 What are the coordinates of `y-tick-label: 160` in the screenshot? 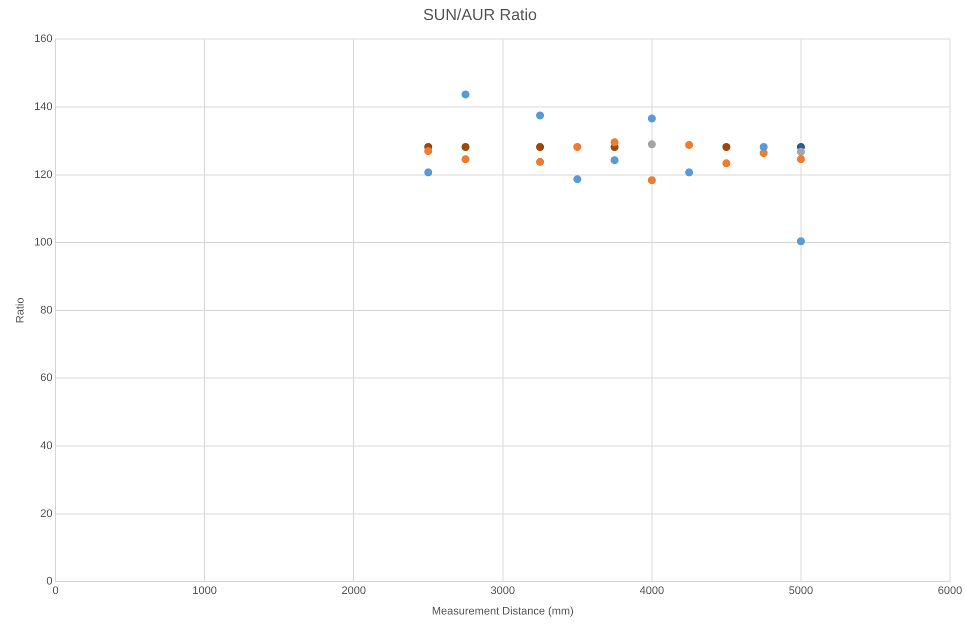 It's located at (43, 39).